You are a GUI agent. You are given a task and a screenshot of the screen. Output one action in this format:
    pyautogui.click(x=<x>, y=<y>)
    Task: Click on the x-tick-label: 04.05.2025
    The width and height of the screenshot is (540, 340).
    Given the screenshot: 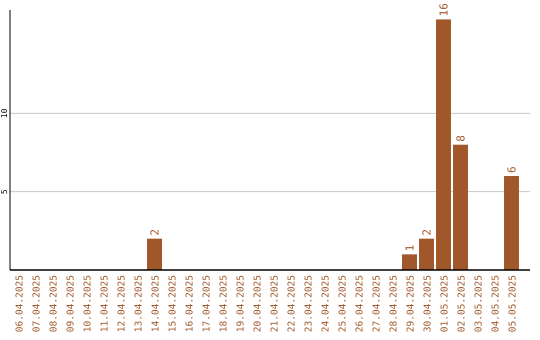 What is the action you would take?
    pyautogui.click(x=496, y=303)
    